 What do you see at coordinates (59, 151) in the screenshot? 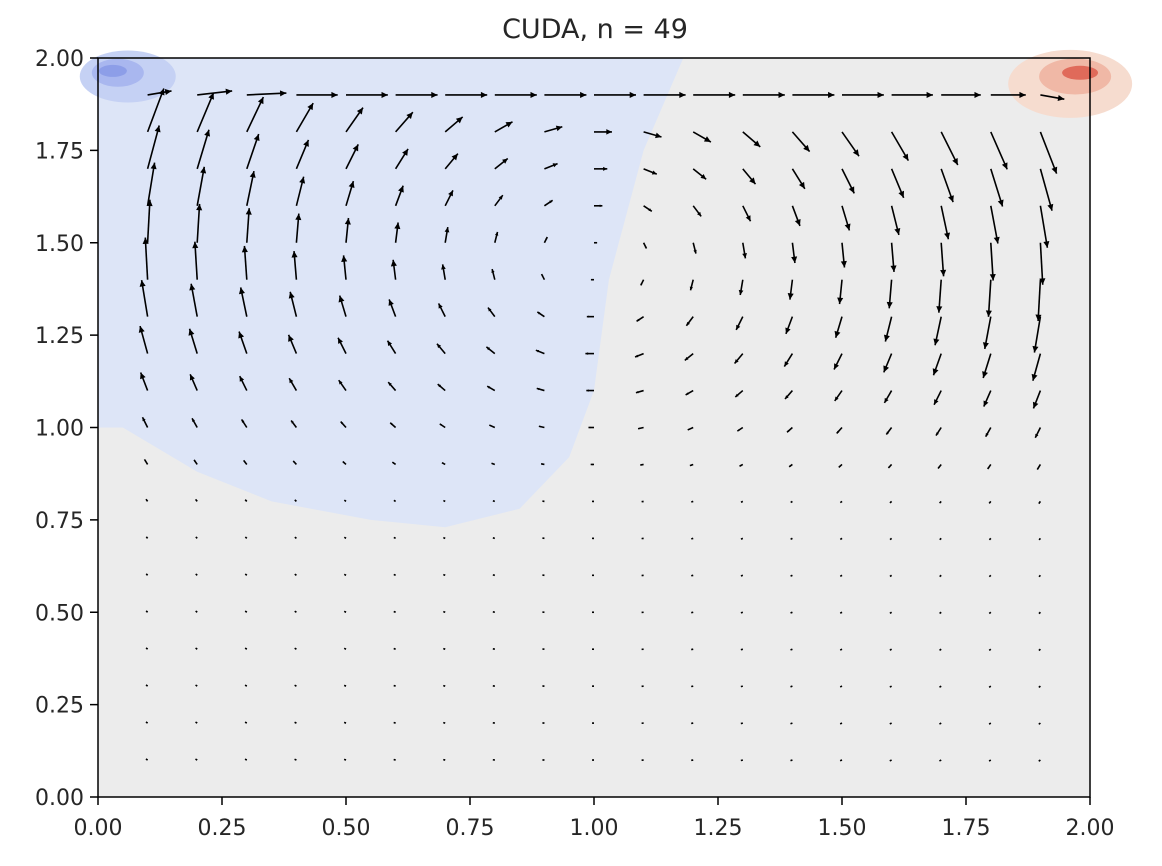
I see `y-tick-label: 1.75` at bounding box center [59, 151].